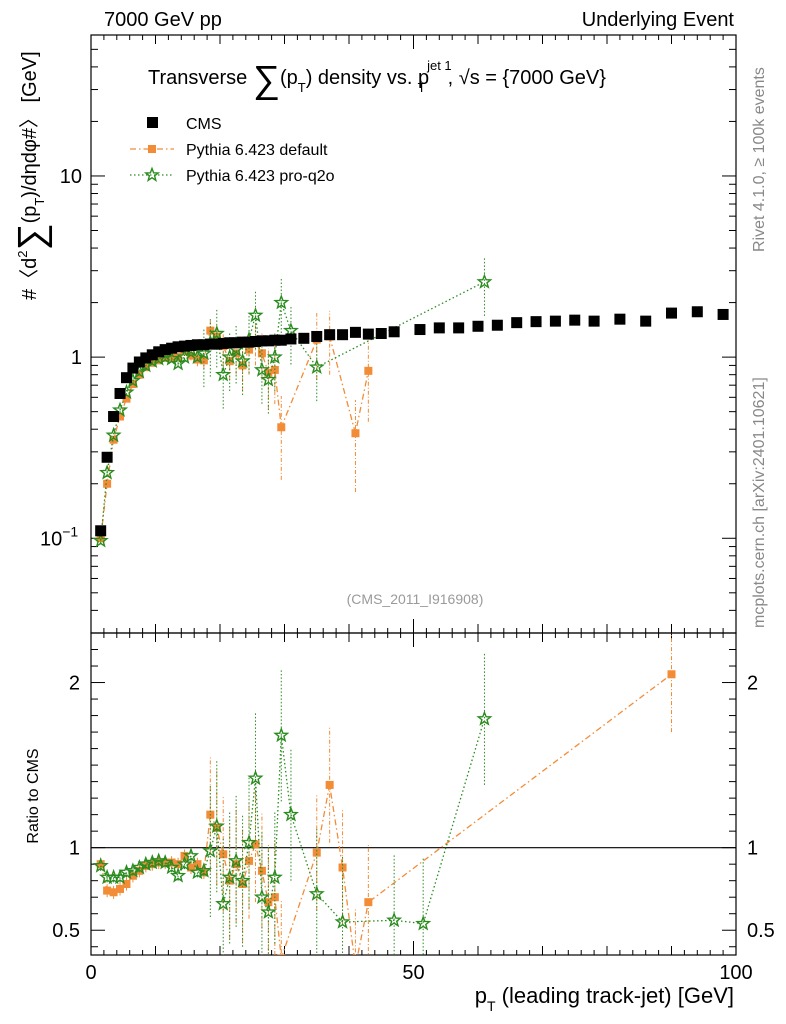  What do you see at coordinates (204, 124) in the screenshot?
I see `legend-label-cms: CMS` at bounding box center [204, 124].